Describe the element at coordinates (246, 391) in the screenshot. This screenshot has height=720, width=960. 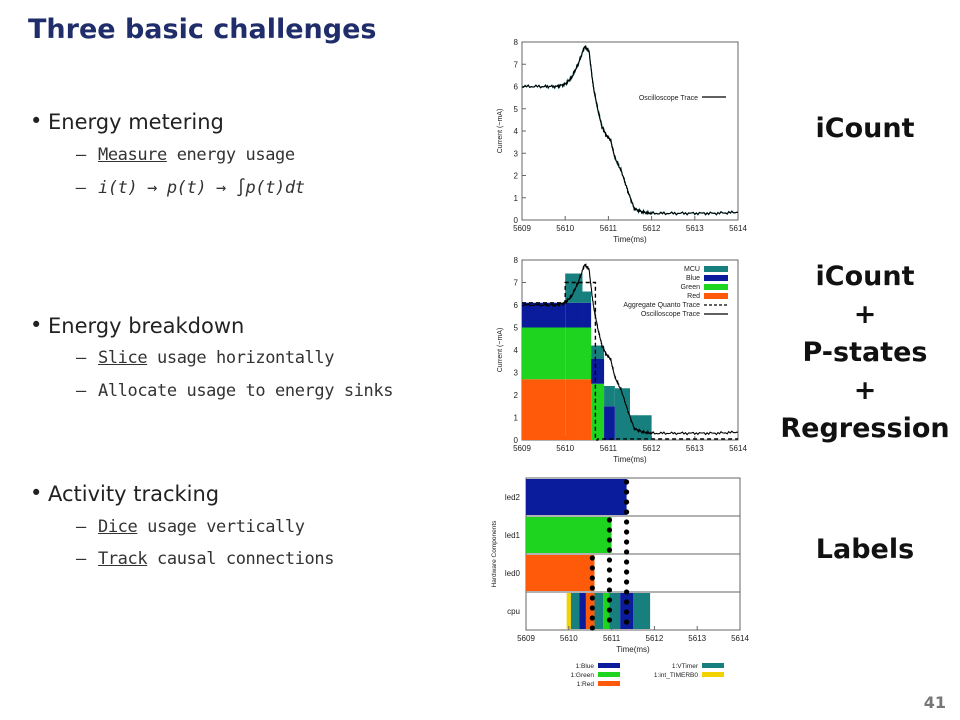
I see `sub-allocate-rest: Allocate usage to energy sinks` at that location.